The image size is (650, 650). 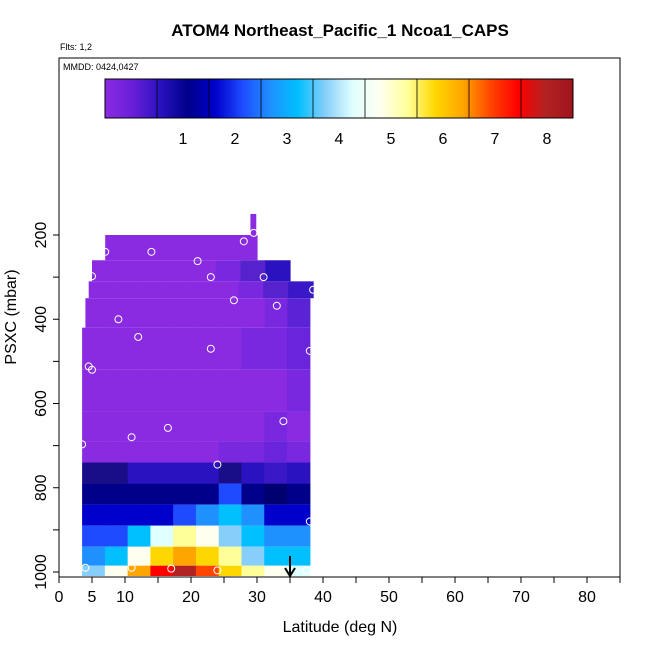 I want to click on colorbar-tick-label: 4, so click(x=339, y=139).